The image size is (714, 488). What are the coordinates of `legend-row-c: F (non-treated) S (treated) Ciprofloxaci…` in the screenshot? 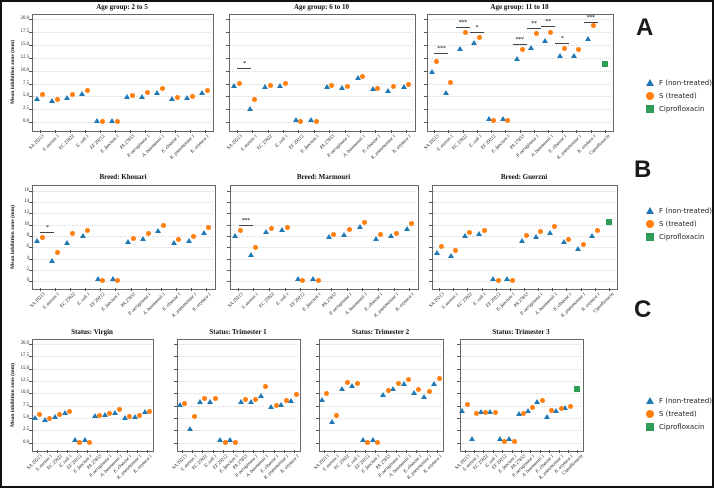 It's located at (679, 413).